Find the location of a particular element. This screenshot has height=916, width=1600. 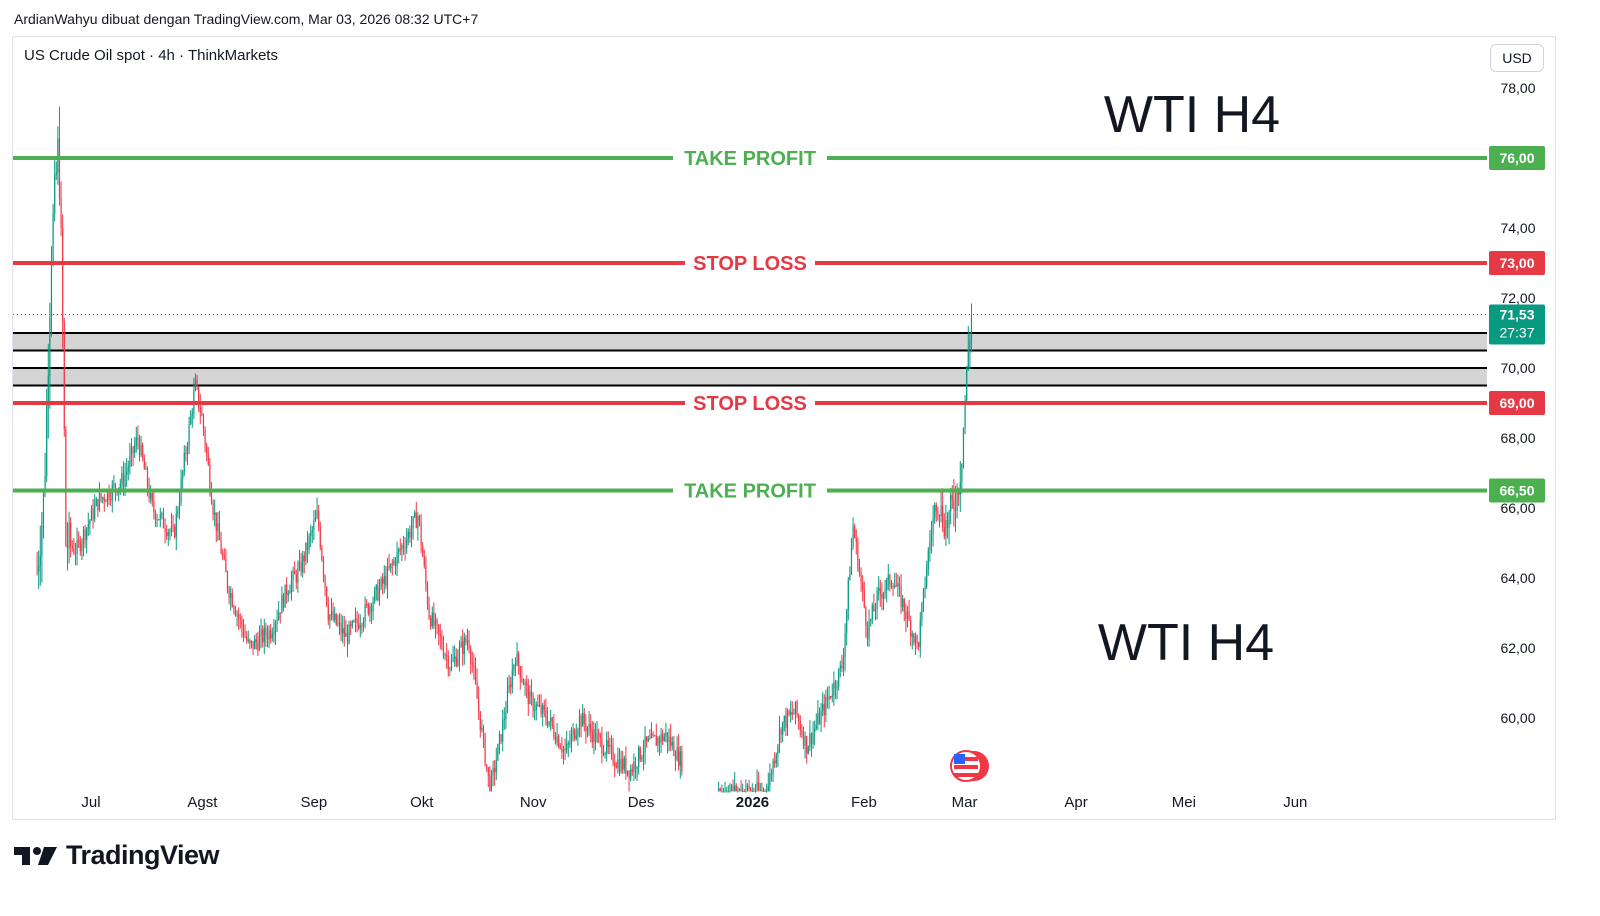

us-flag-icon is located at coordinates (969, 766).